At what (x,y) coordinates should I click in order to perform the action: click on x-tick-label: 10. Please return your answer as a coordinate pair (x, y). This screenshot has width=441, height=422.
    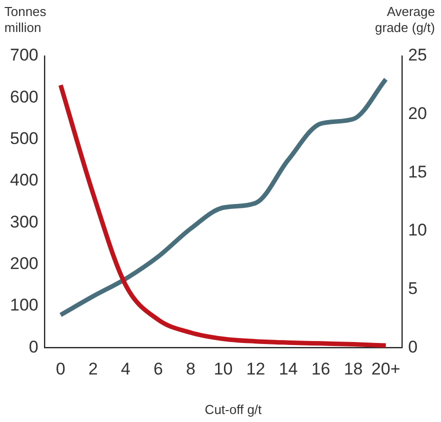
    Looking at the image, I should click on (223, 368).